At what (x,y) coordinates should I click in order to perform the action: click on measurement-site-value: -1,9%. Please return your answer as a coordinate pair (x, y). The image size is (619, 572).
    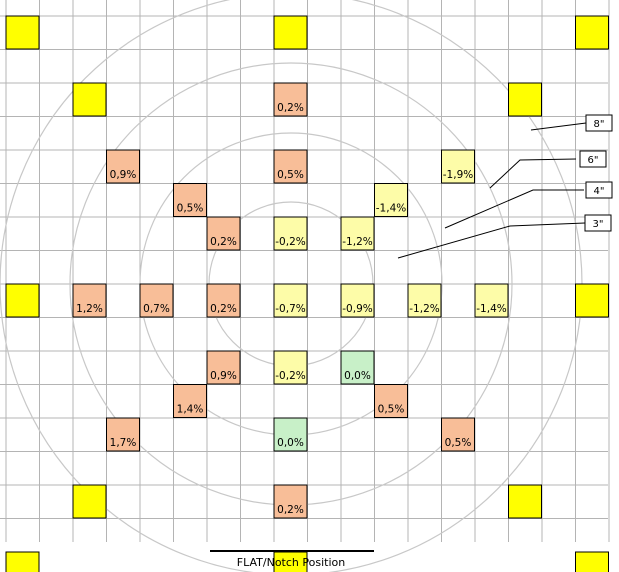
    Looking at the image, I should click on (458, 175).